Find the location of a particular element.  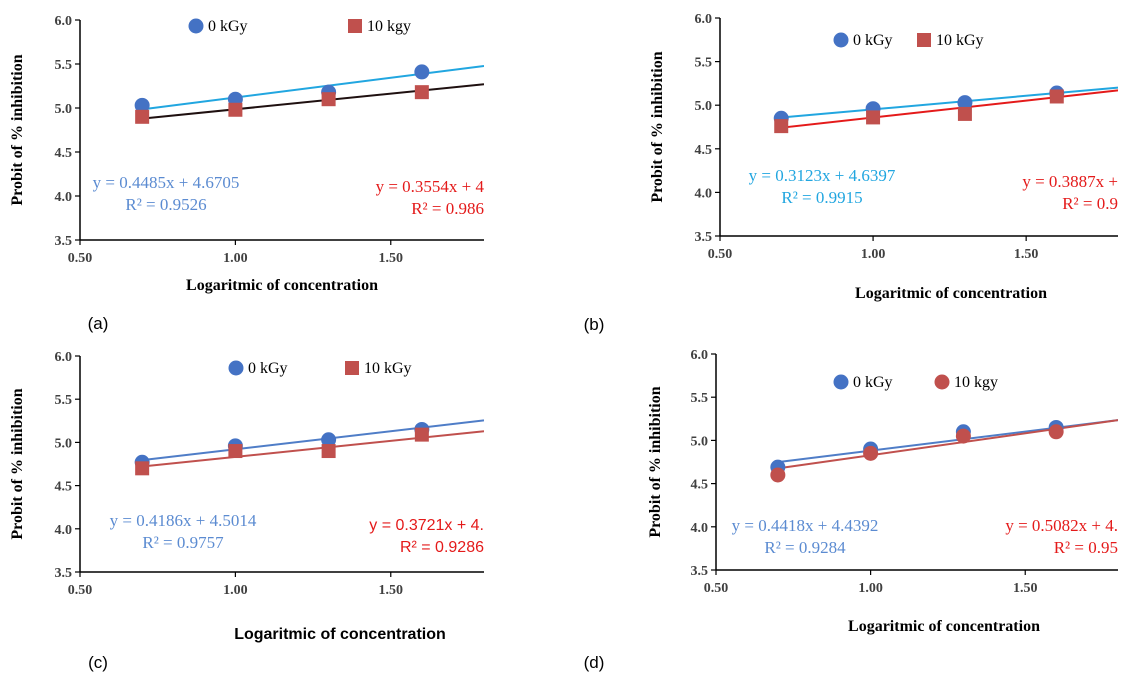

trend-equation: y = 0.4485x + 4.6705 is located at coordinates (166, 182).